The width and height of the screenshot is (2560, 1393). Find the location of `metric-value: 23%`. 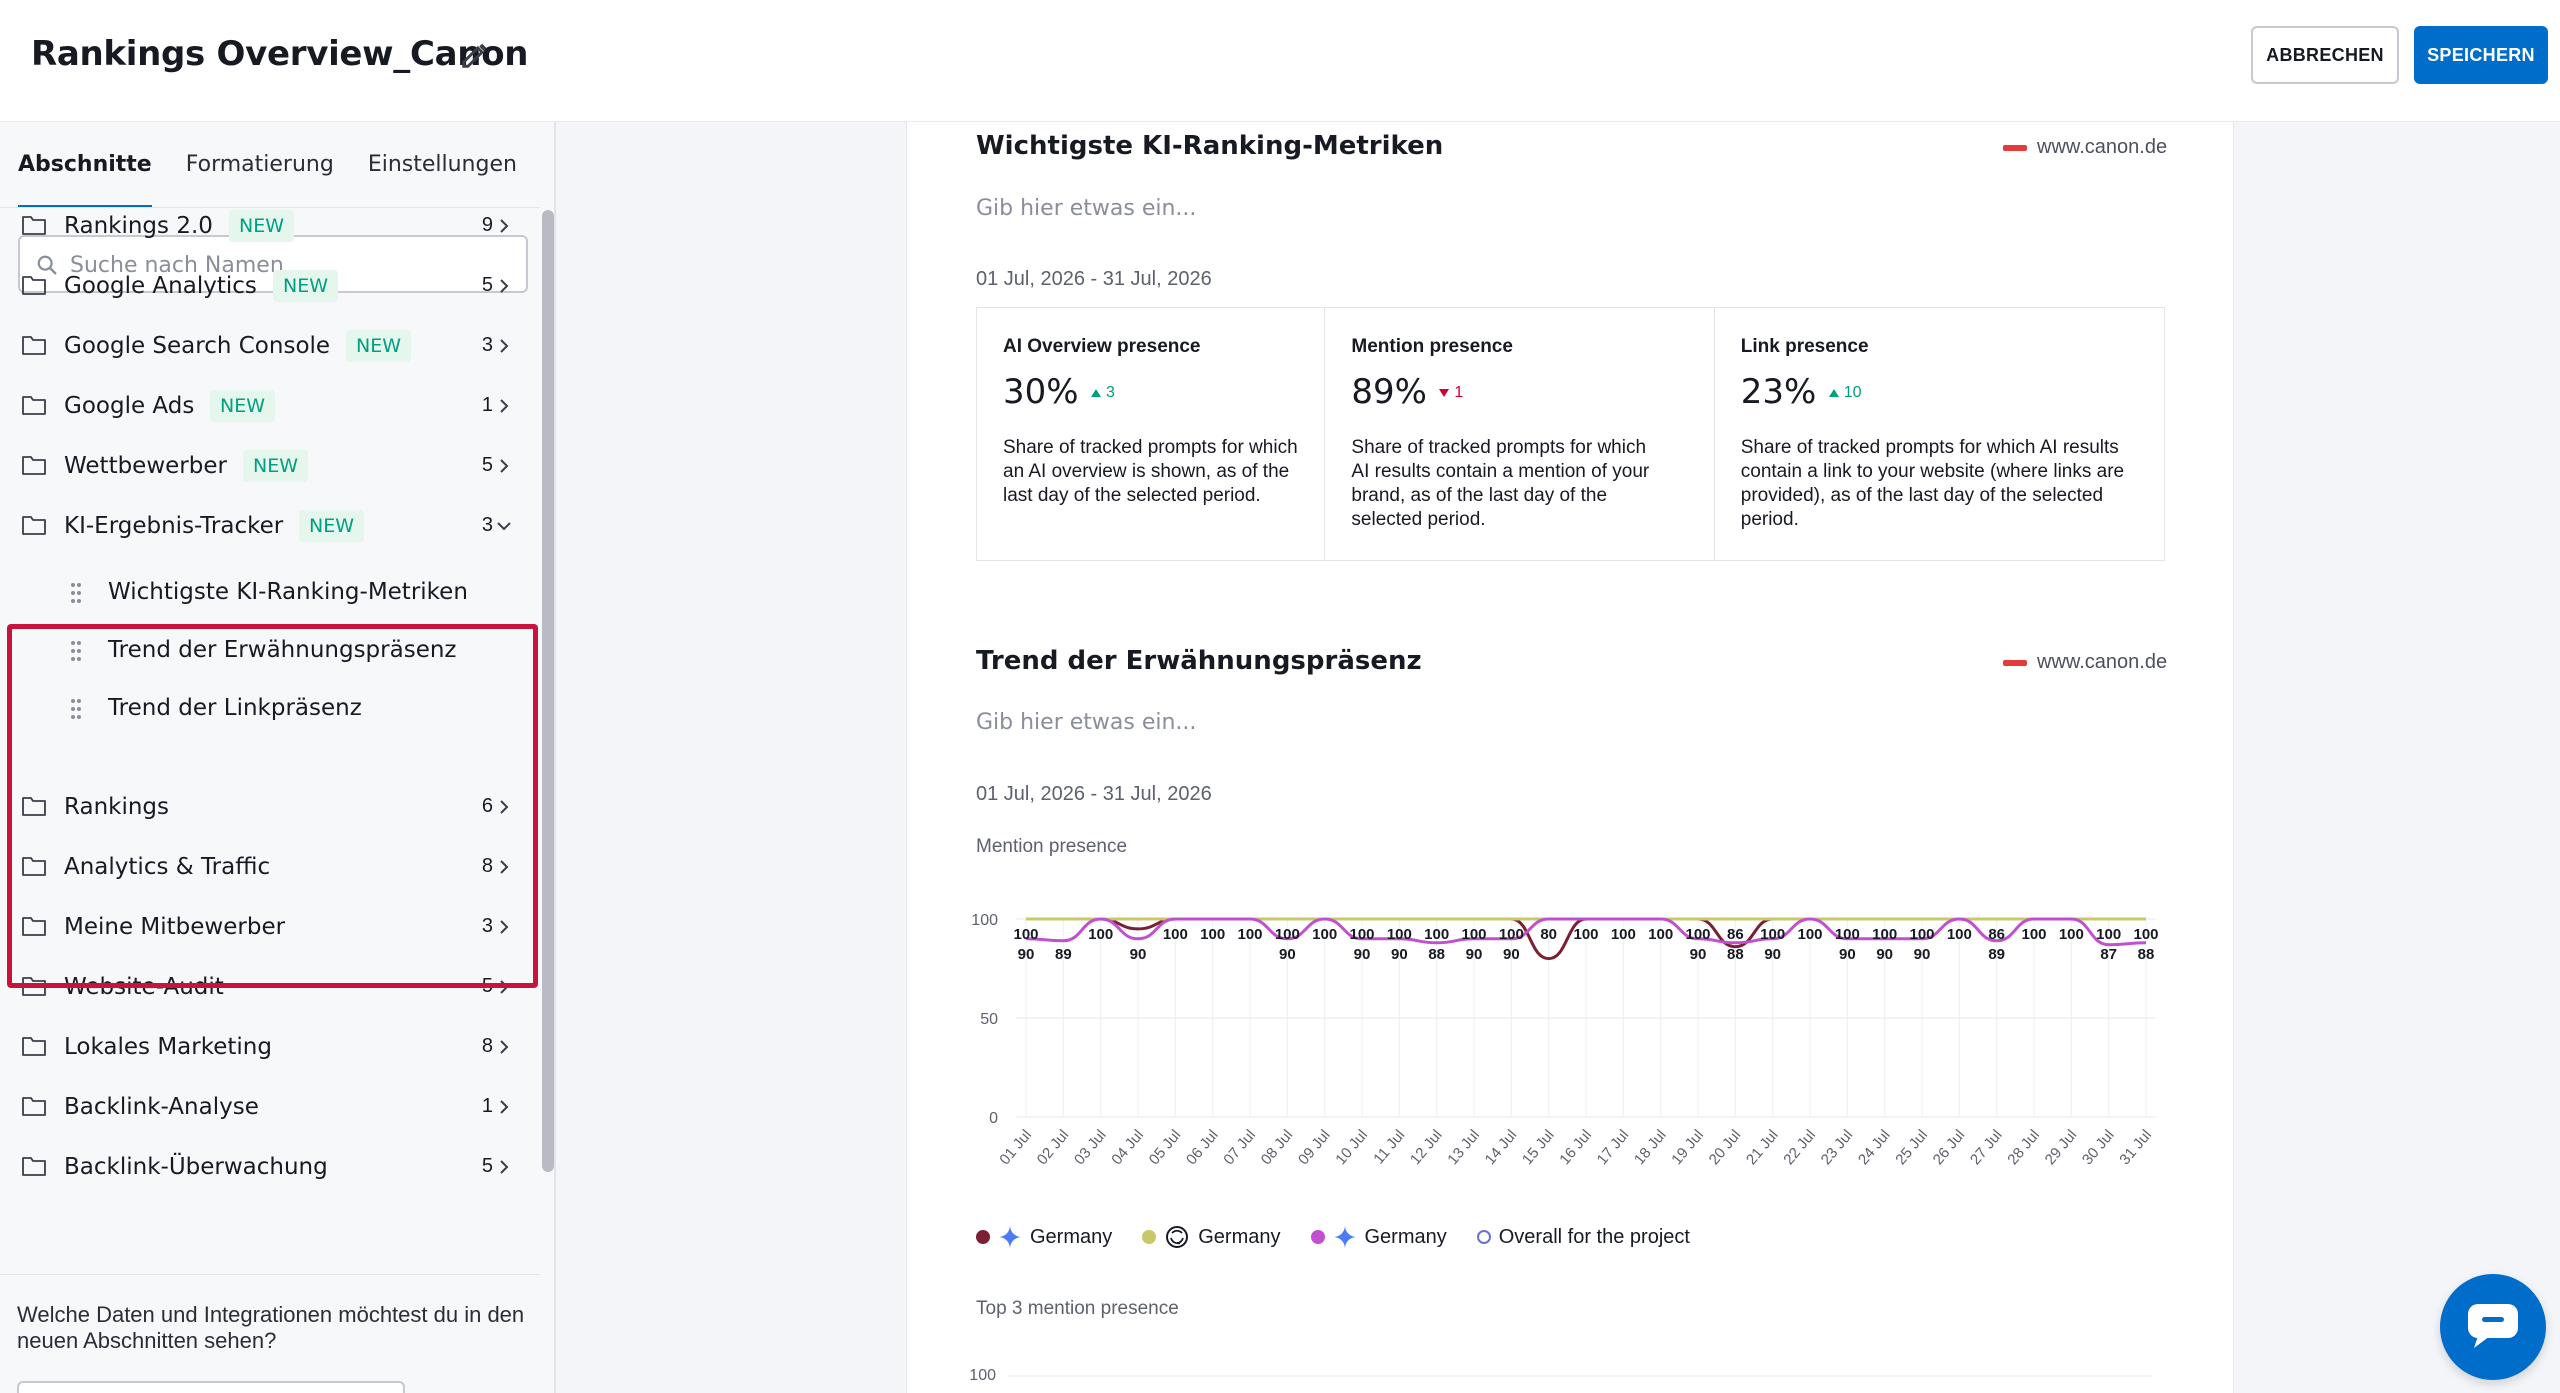

metric-value: 23% is located at coordinates (1778, 392).